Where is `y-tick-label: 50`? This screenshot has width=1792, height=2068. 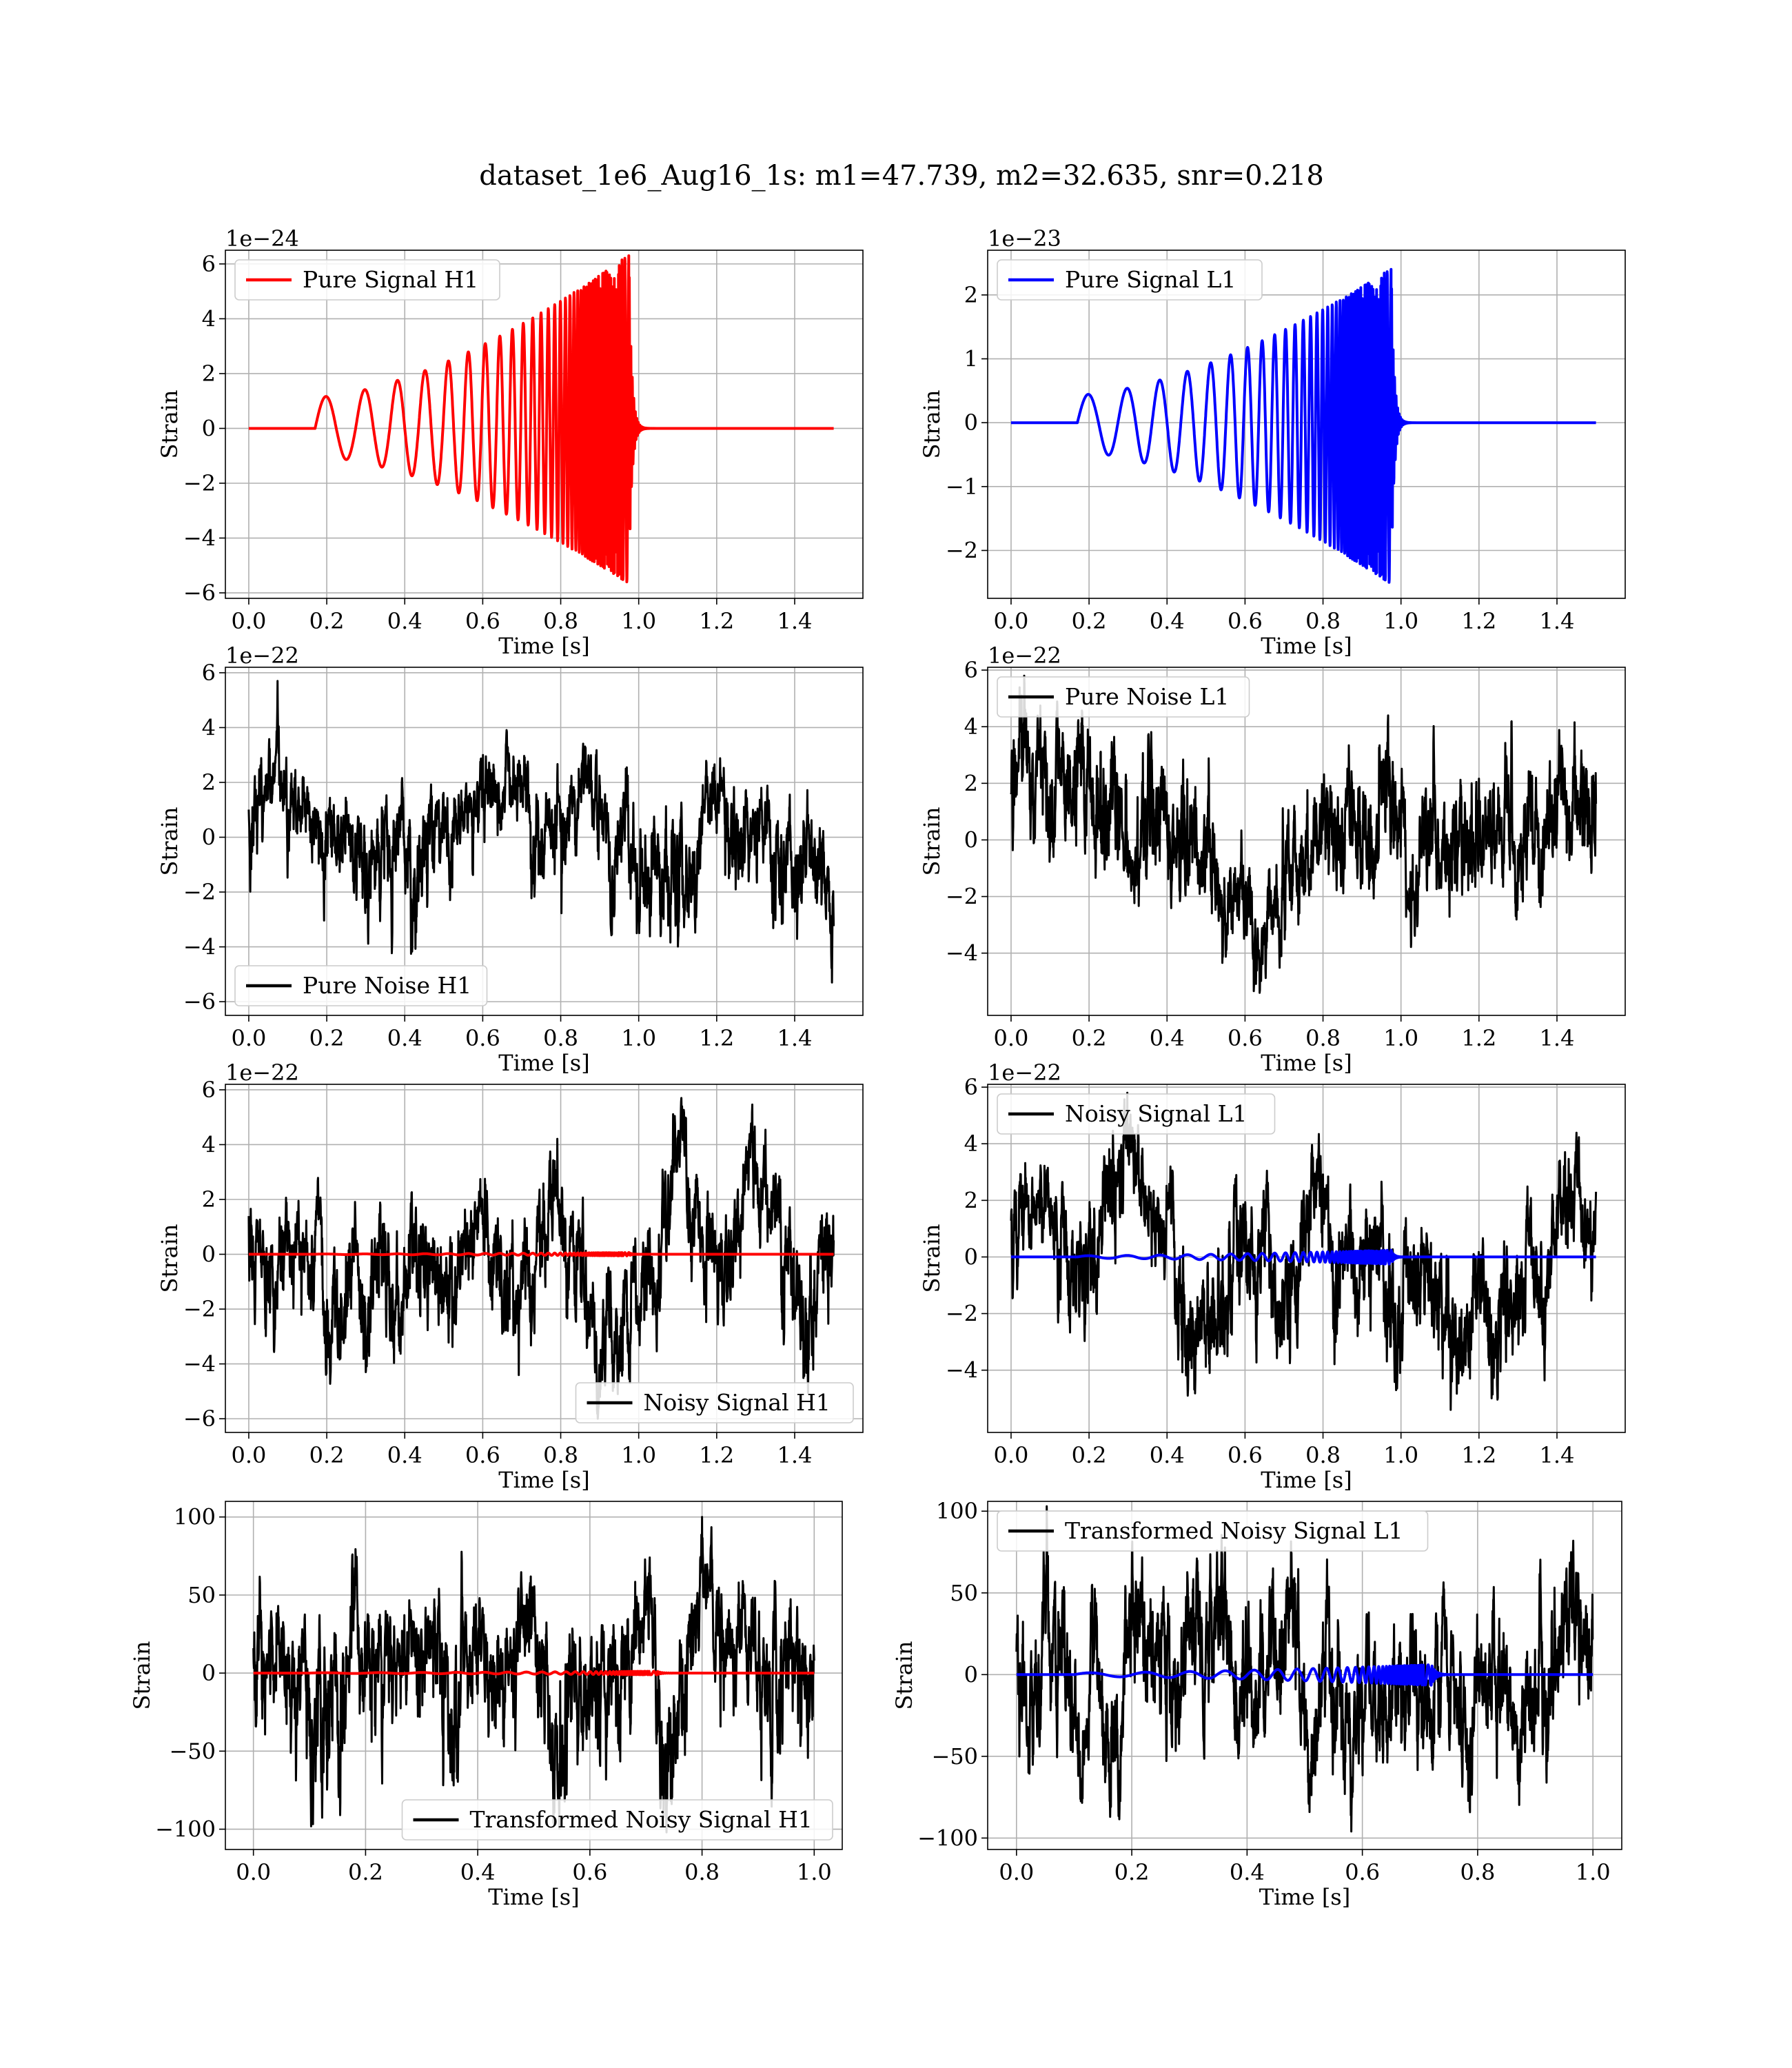
y-tick-label: 50 is located at coordinates (201, 1595).